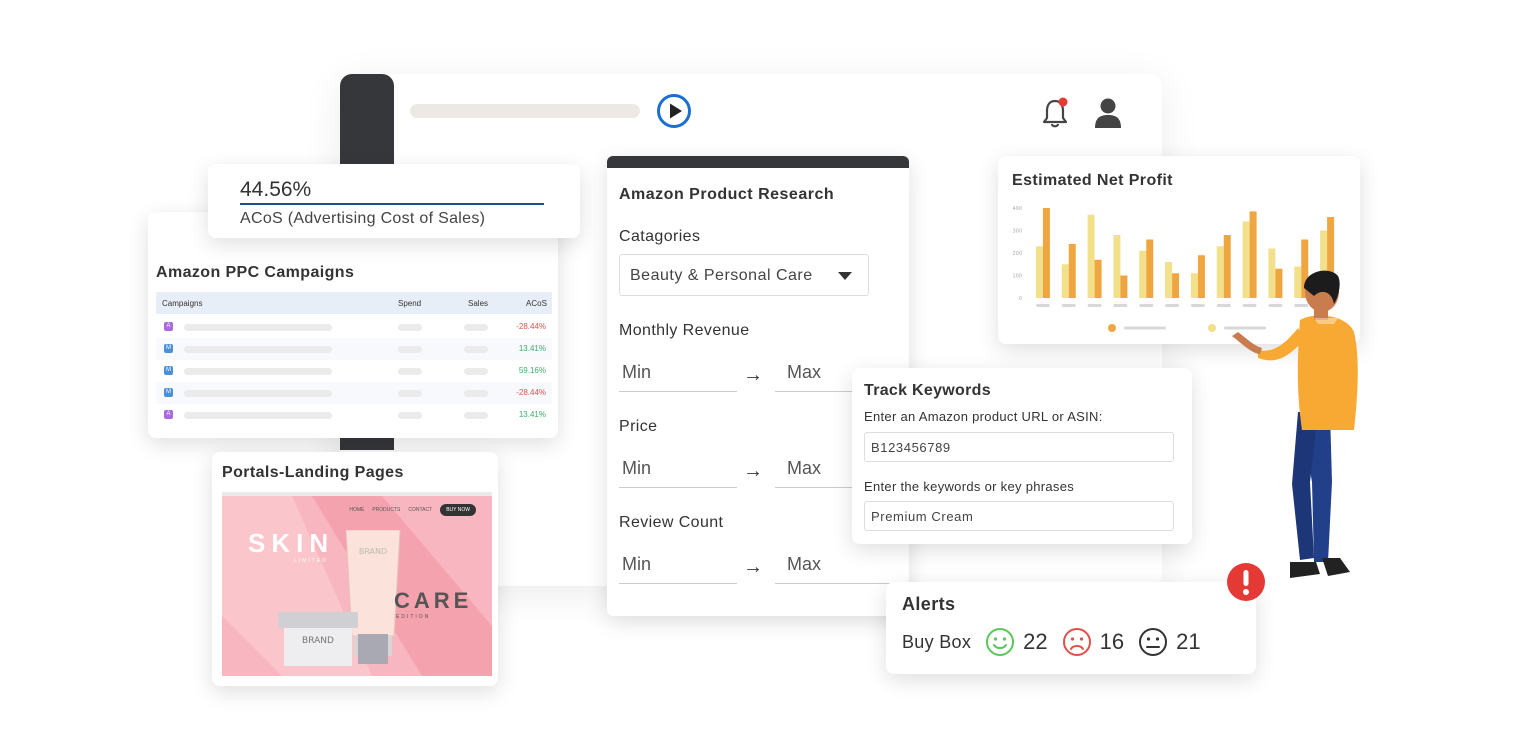  Describe the element at coordinates (678, 470) in the screenshot. I see `price-min-input: Min` at that location.